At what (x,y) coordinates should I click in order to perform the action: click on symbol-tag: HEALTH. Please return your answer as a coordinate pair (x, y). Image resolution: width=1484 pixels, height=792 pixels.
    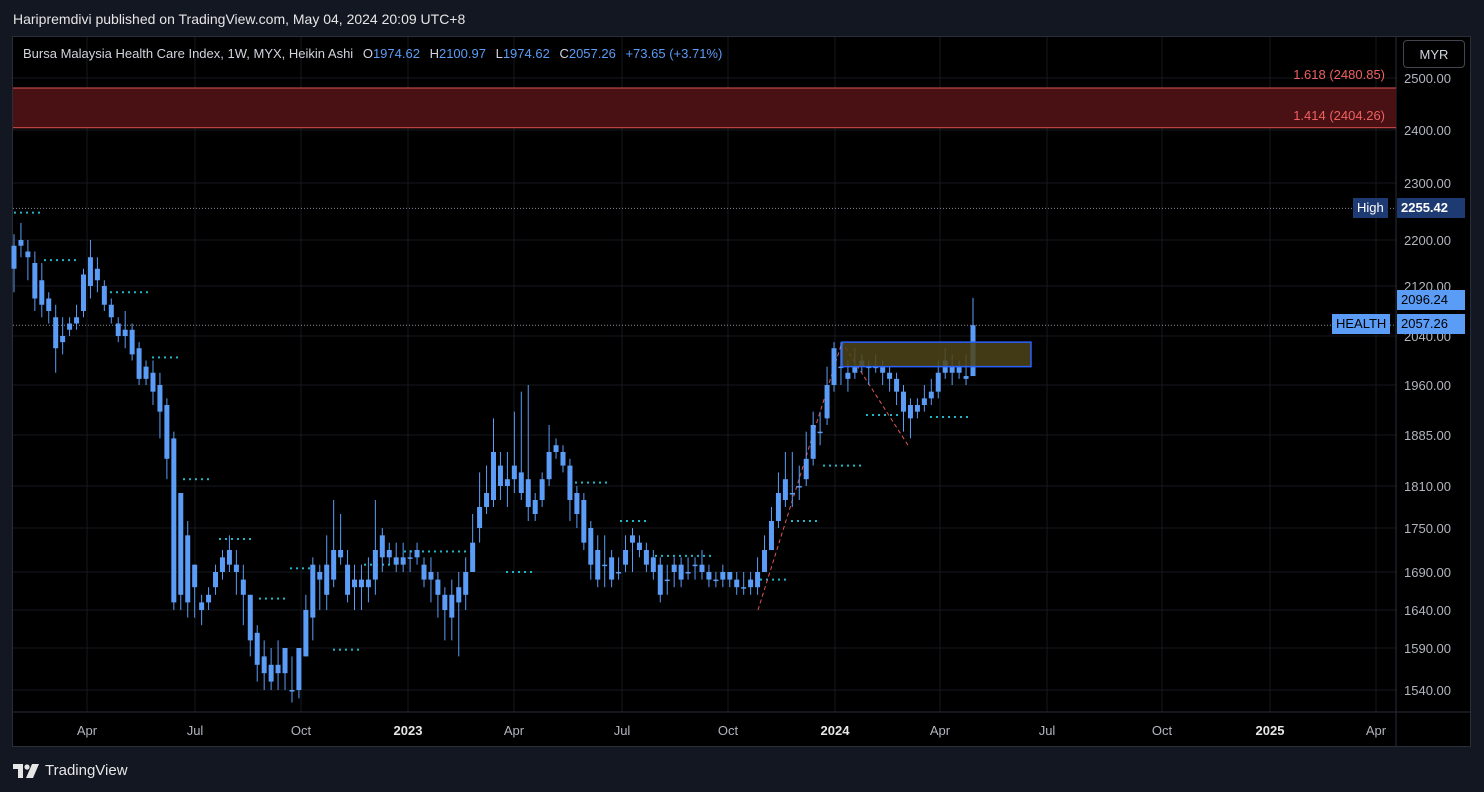
    Looking at the image, I should click on (1361, 324).